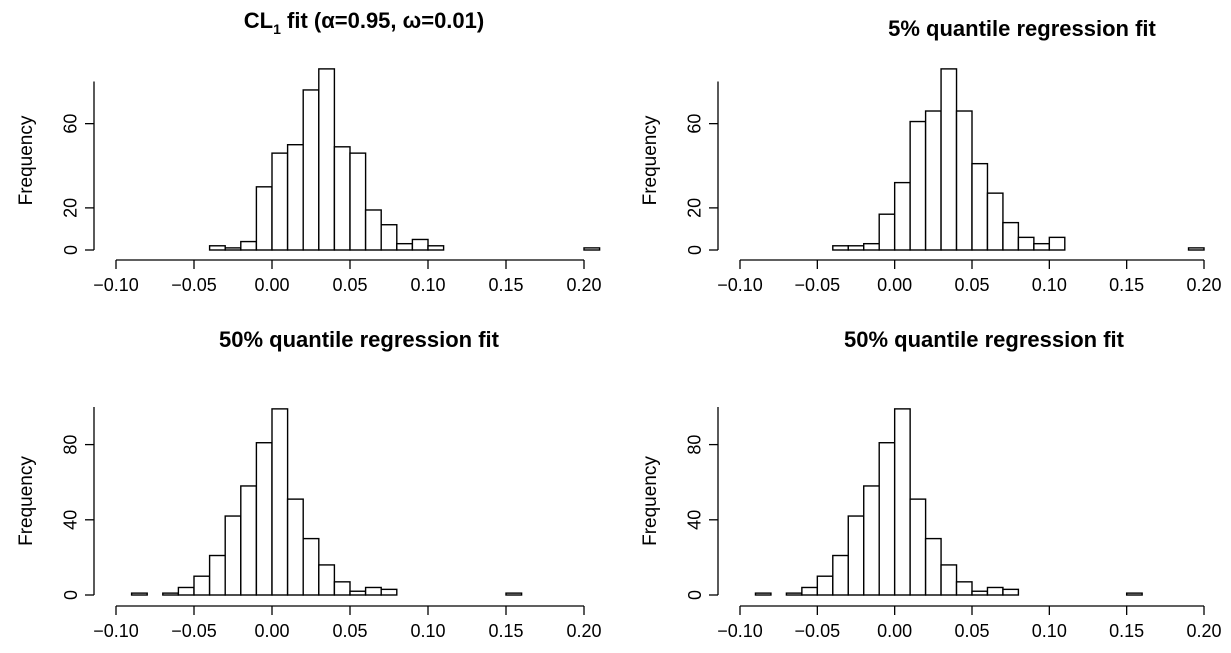 The height and width of the screenshot is (653, 1231). Describe the element at coordinates (71, 208) in the screenshot. I see `y-tick-label: 20` at that location.